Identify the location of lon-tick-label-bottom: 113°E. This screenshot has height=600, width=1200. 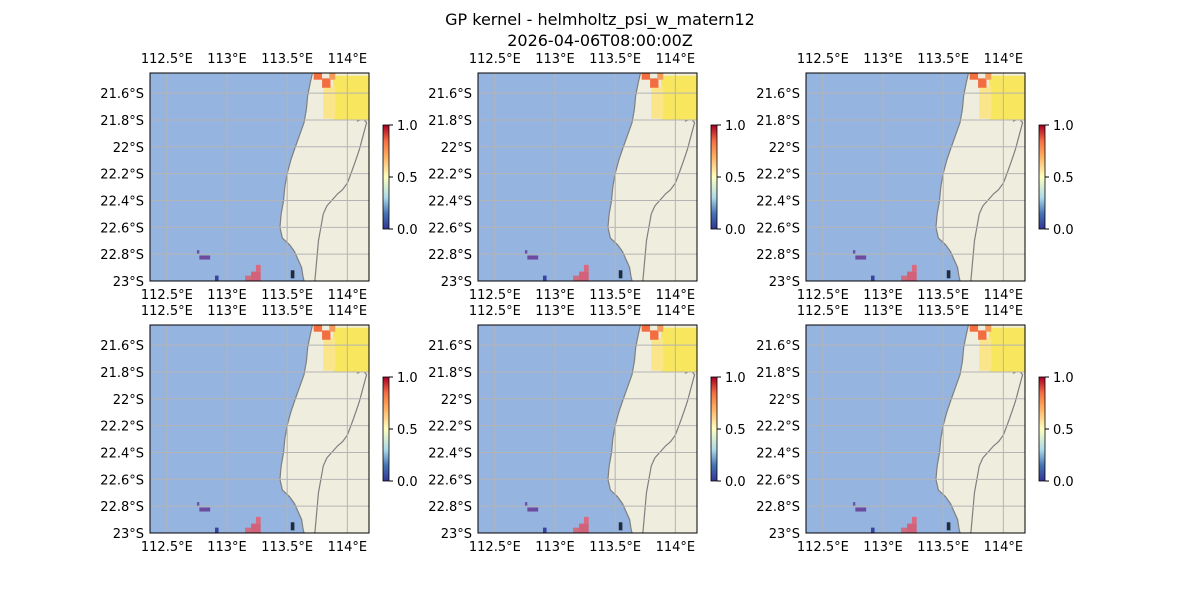
(227, 295).